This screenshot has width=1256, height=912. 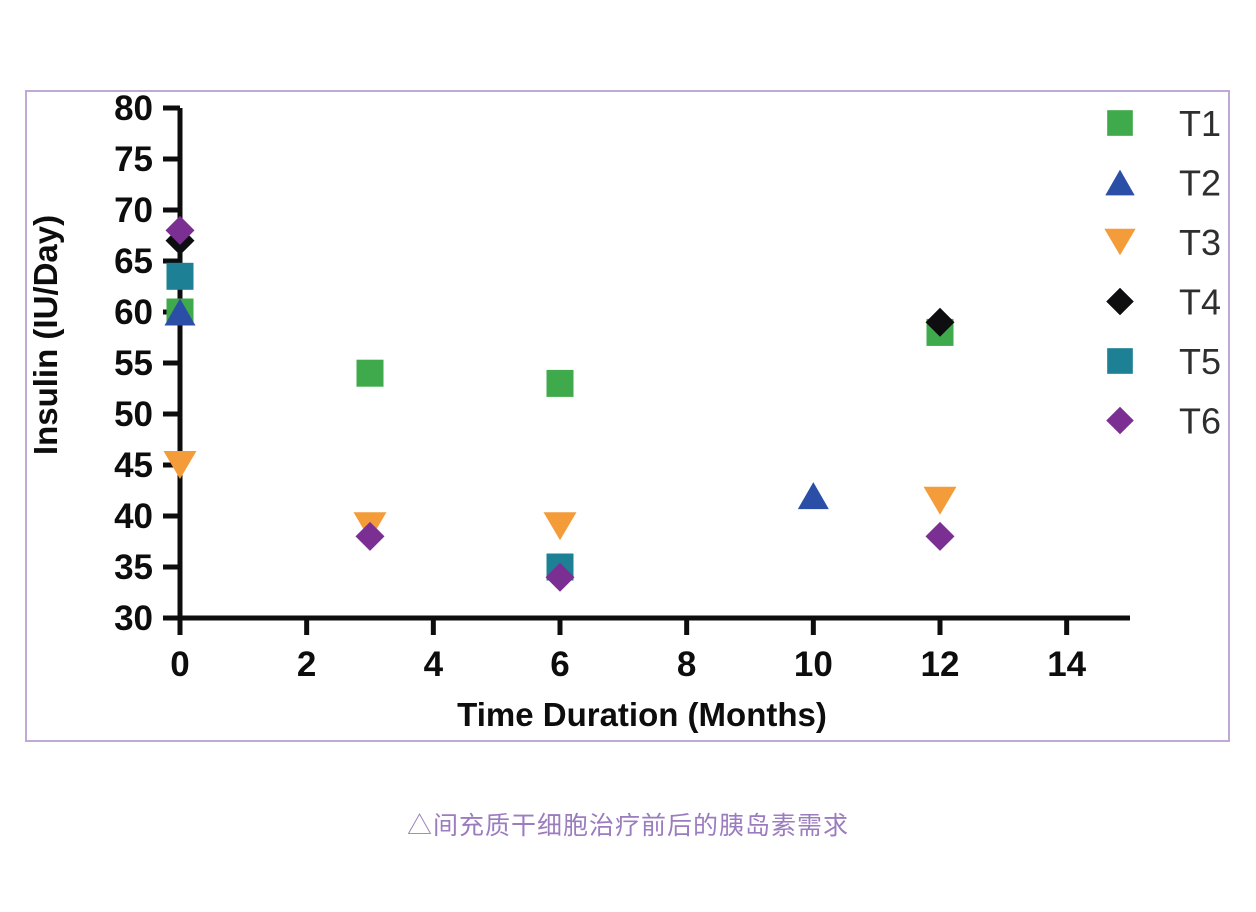 I want to click on x-axis-title: Time Duration (Months), so click(x=642, y=714).